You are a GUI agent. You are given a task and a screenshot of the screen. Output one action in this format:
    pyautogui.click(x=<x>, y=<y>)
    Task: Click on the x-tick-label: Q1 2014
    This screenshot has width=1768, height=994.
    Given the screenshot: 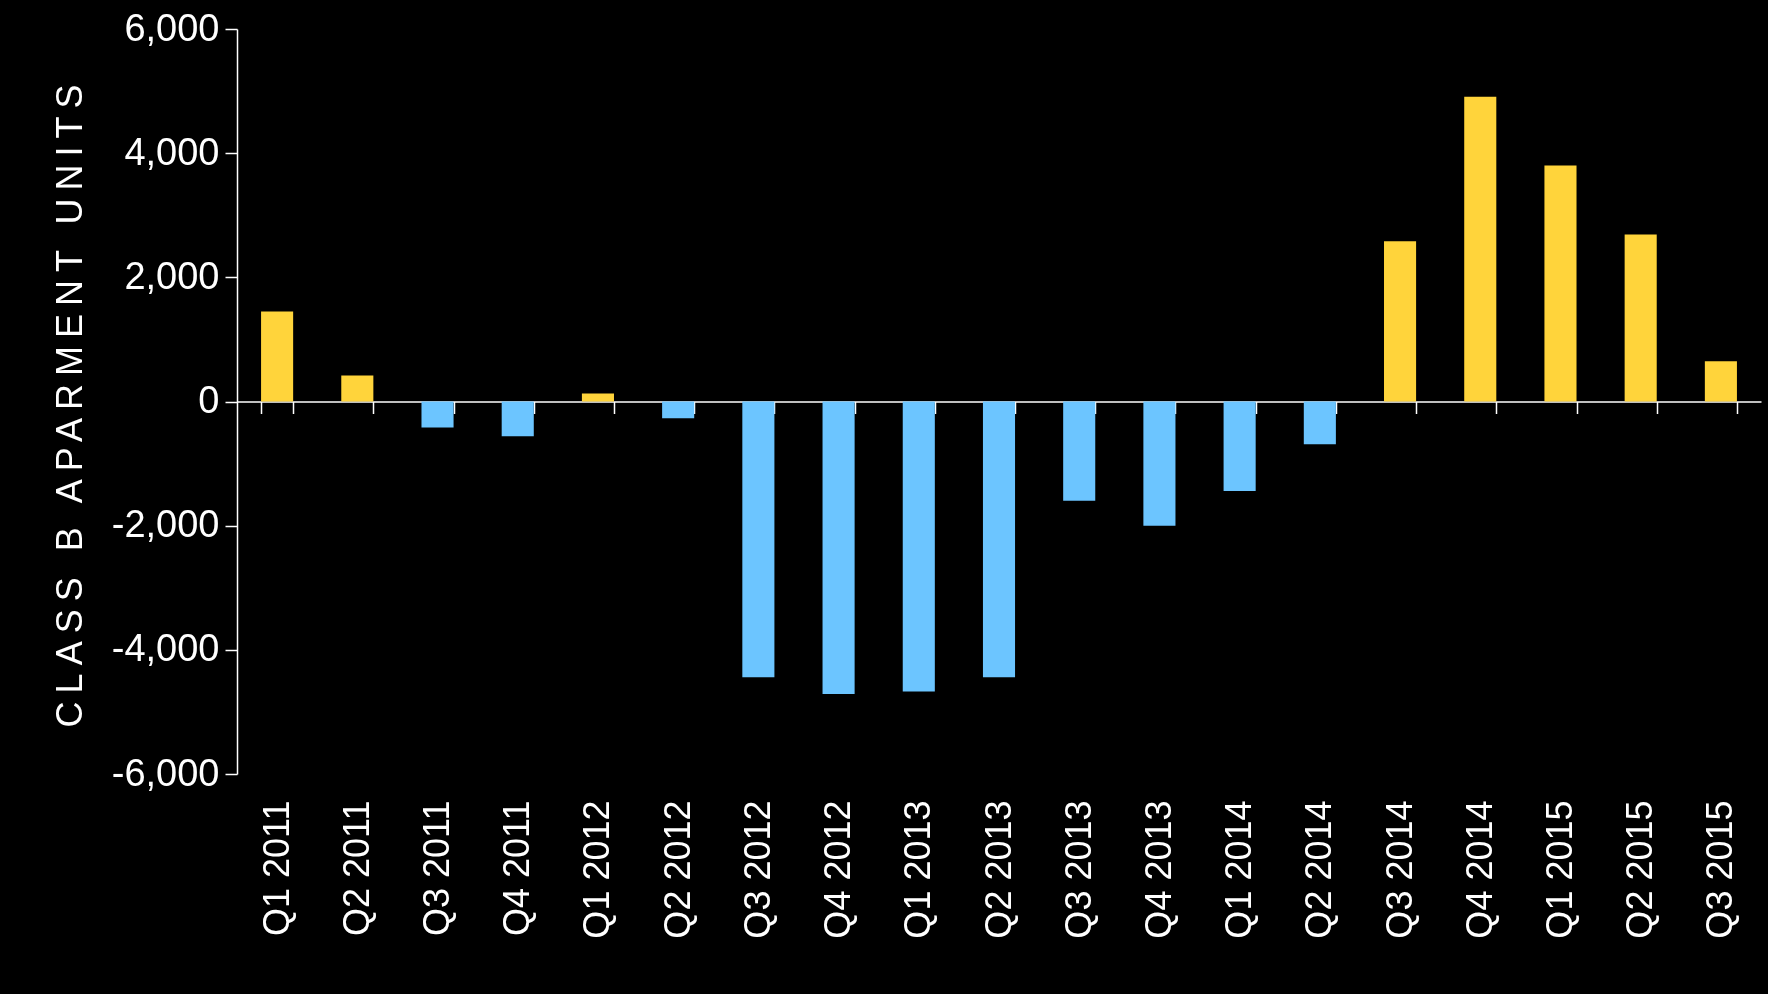 What is the action you would take?
    pyautogui.click(x=1239, y=869)
    